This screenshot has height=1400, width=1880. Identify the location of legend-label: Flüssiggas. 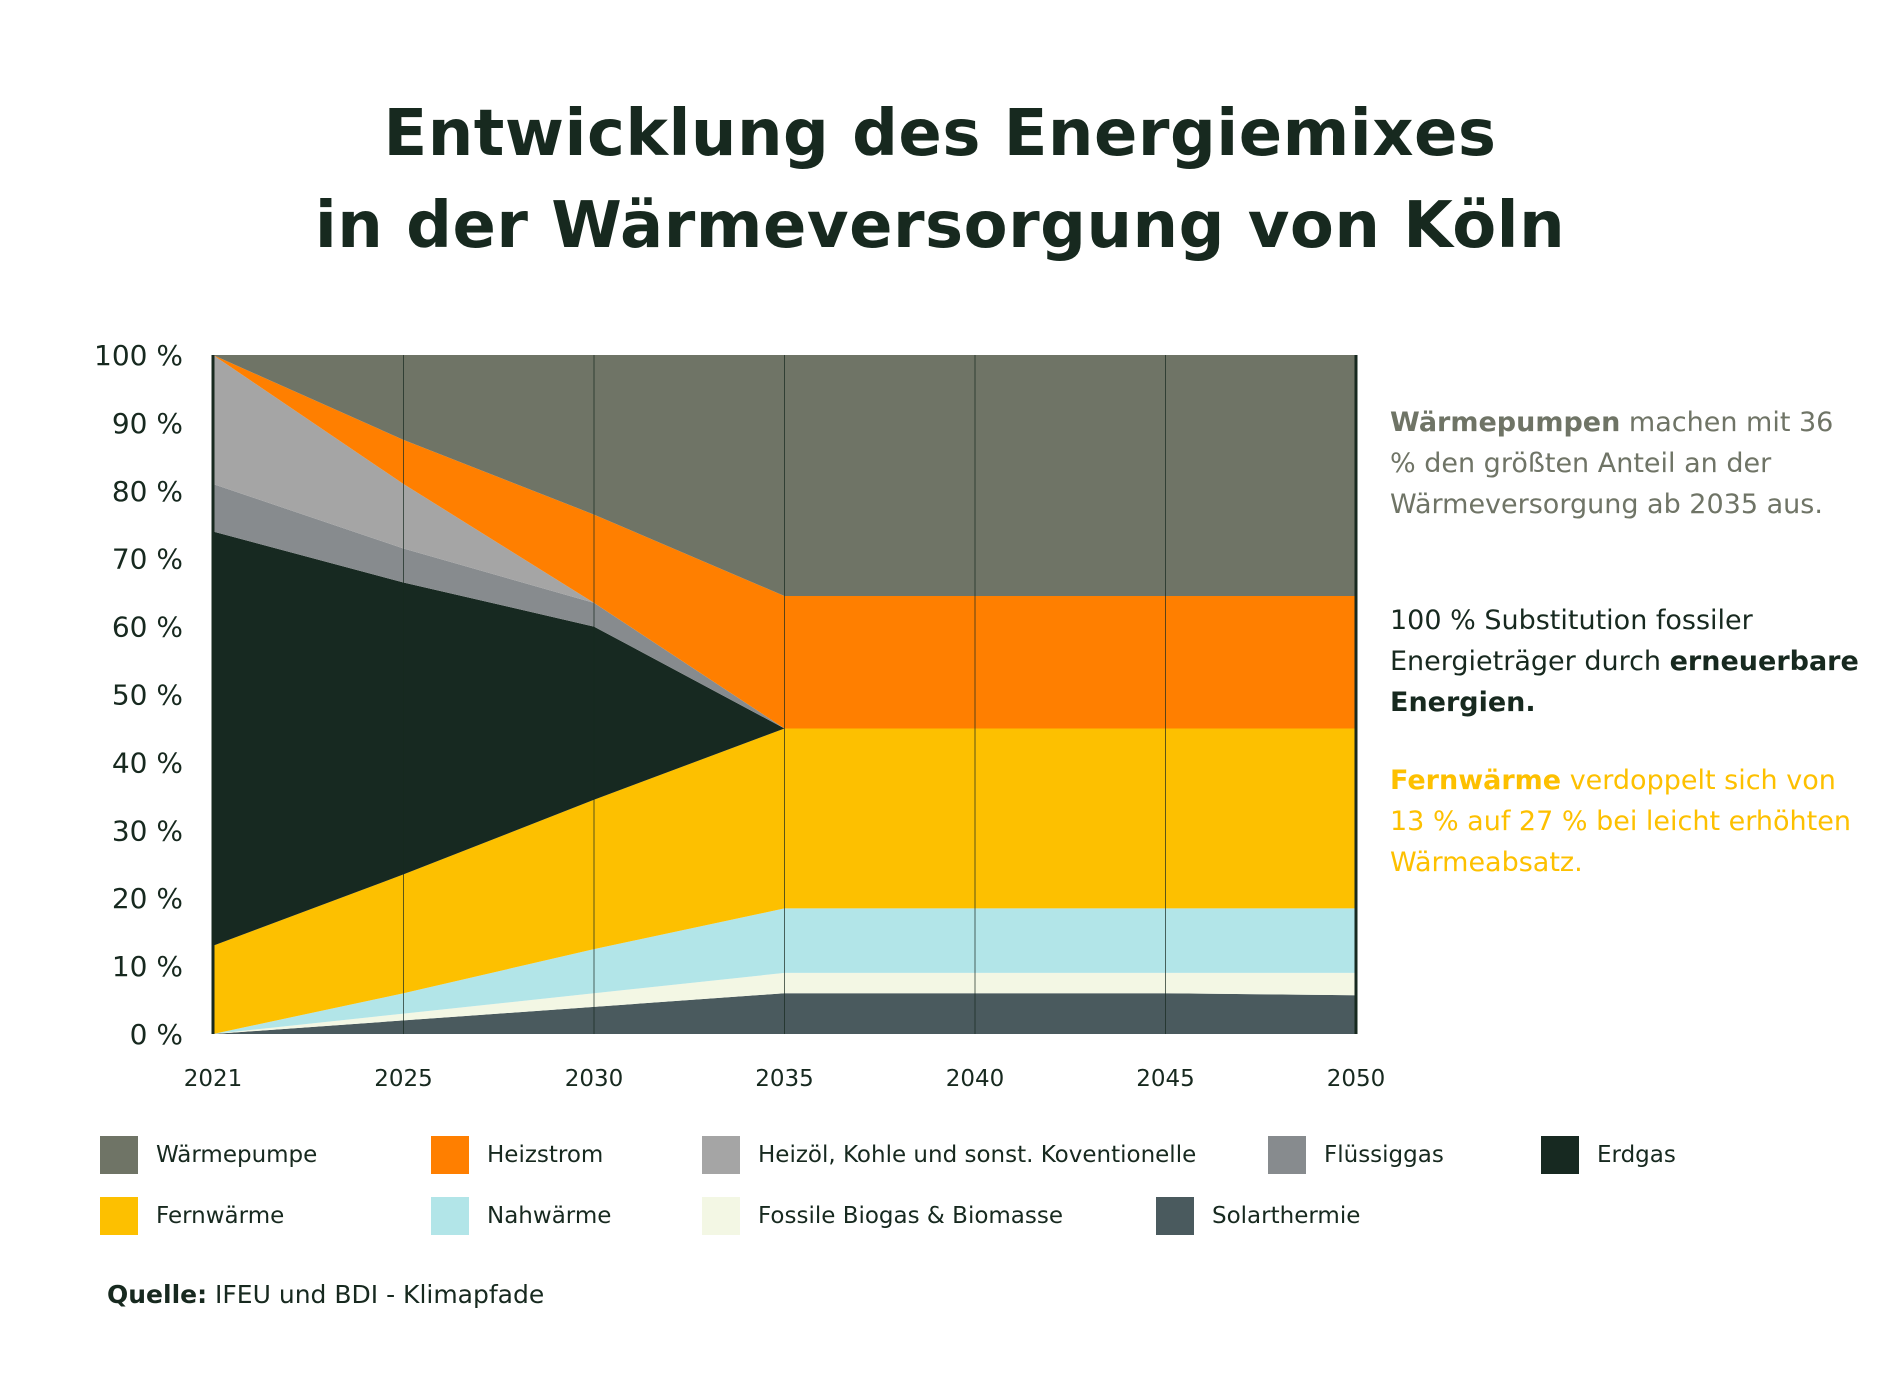
(1384, 1155).